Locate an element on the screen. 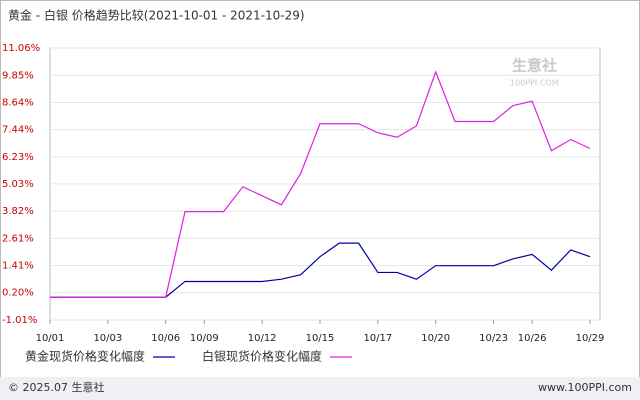  watermark: 生意社 is located at coordinates (534, 66).